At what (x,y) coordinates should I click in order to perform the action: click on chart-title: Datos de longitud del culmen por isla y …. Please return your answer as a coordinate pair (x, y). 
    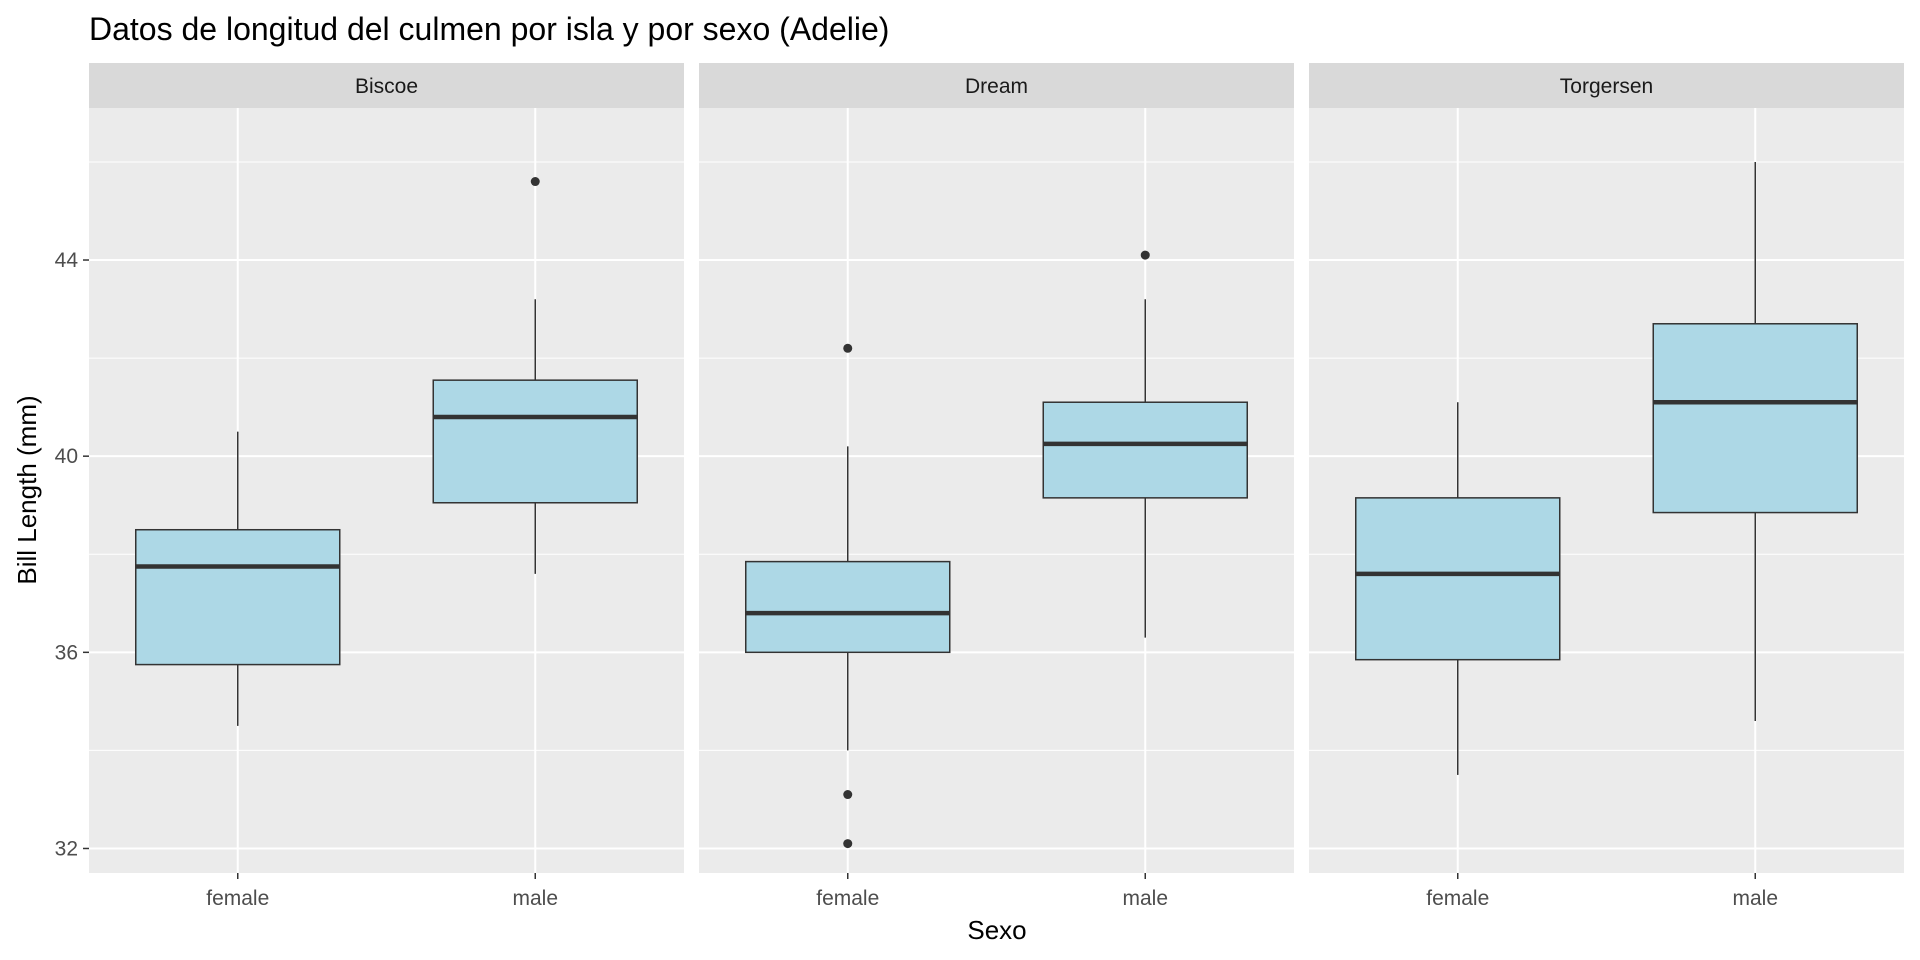
    Looking at the image, I should click on (489, 29).